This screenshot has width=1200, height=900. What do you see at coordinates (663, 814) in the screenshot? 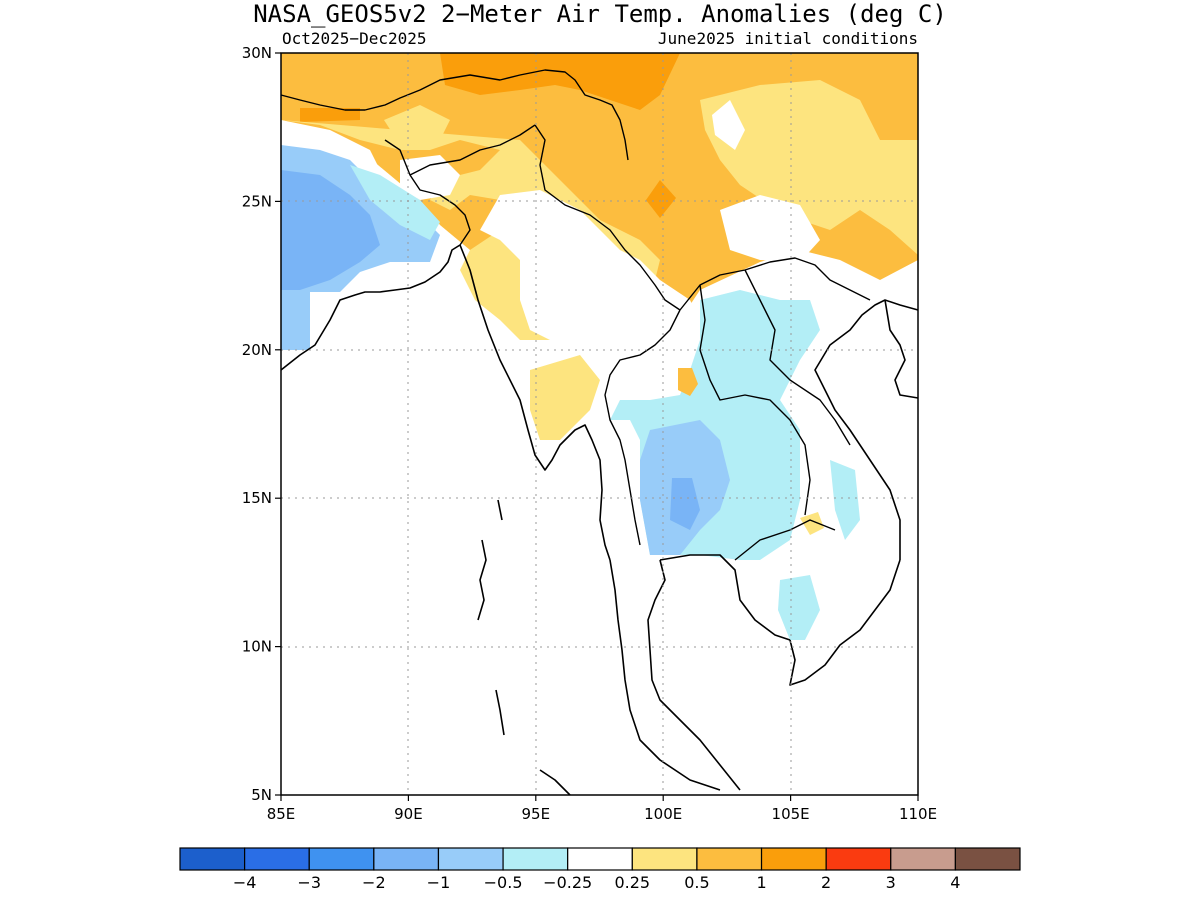
I see `lon-tick-label: 100E` at bounding box center [663, 814].